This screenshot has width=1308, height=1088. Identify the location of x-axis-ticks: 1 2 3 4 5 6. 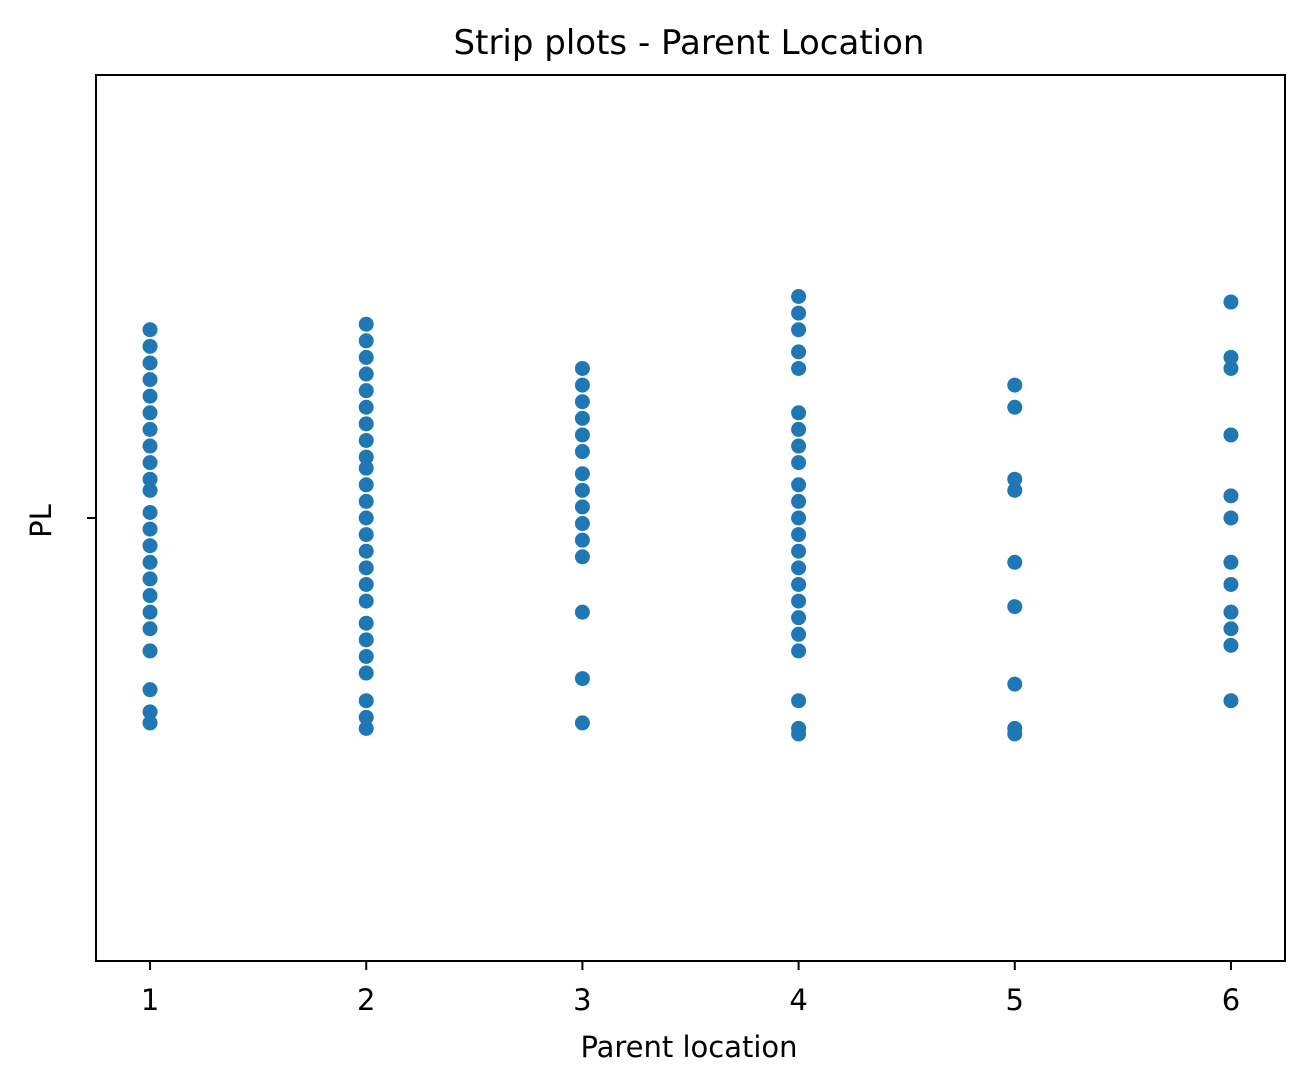
(690, 989).